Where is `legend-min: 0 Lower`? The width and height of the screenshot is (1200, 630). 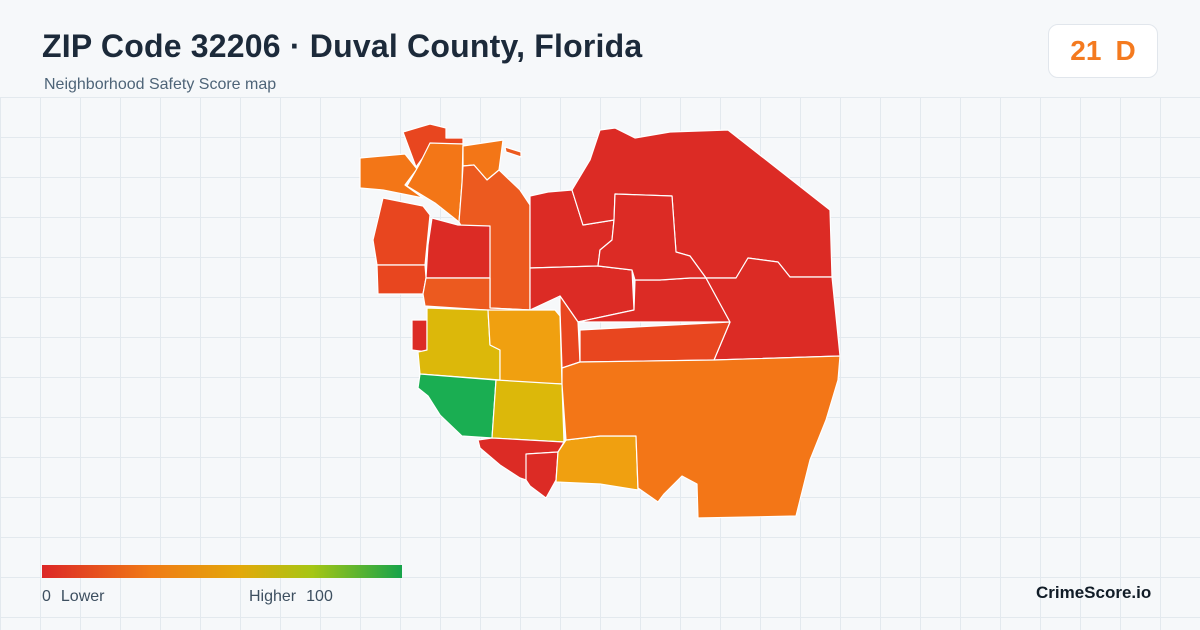
legend-min: 0 Lower is located at coordinates (73, 597).